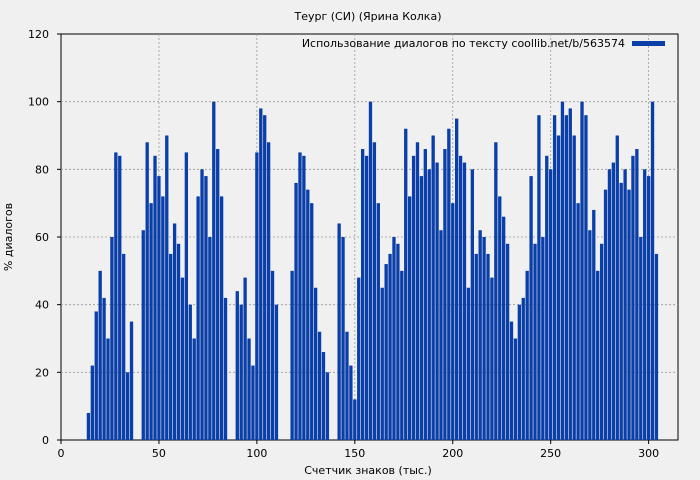 This screenshot has height=480, width=700. What do you see at coordinates (159, 453) in the screenshot?
I see `x-tick-label: 50` at bounding box center [159, 453].